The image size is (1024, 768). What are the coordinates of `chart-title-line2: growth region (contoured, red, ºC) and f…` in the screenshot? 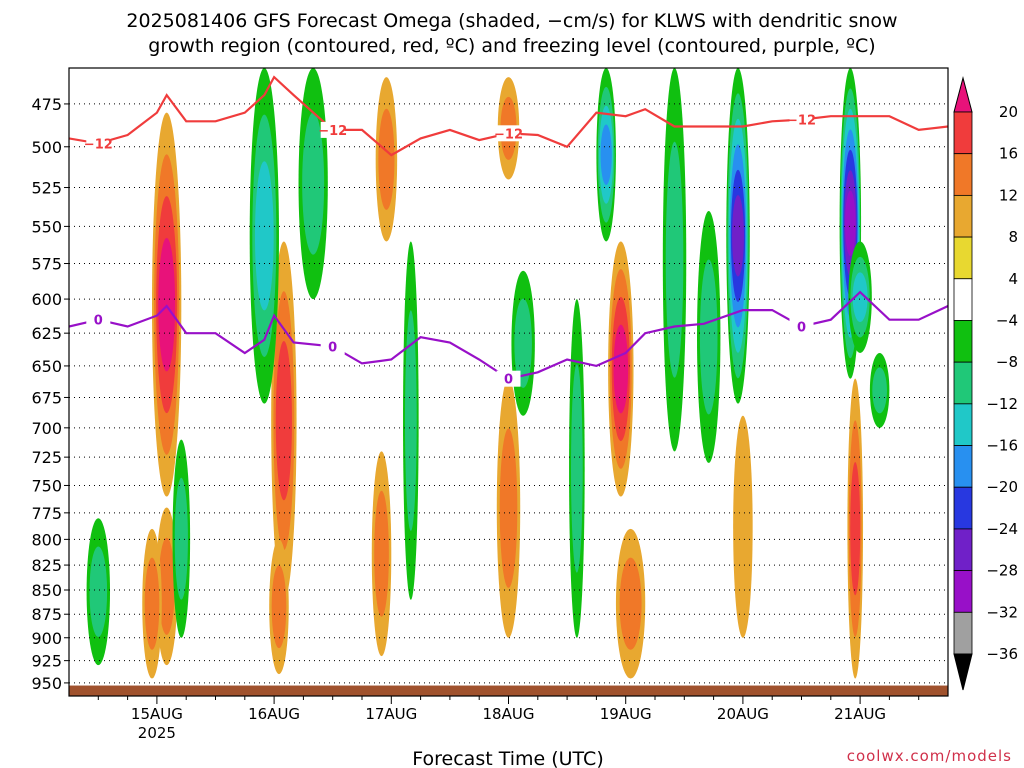 It's located at (511, 46).